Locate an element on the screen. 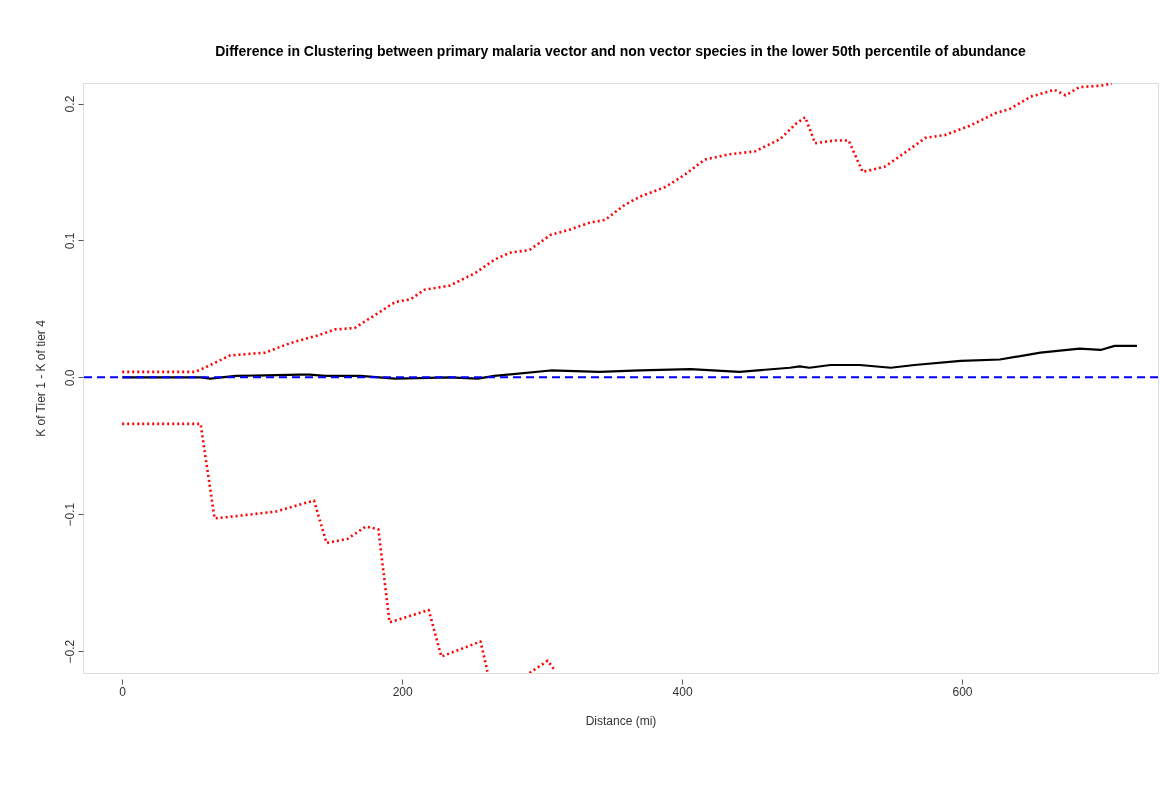 This screenshot has width=1160, height=787. x-tick-label: 400 is located at coordinates (682, 691).